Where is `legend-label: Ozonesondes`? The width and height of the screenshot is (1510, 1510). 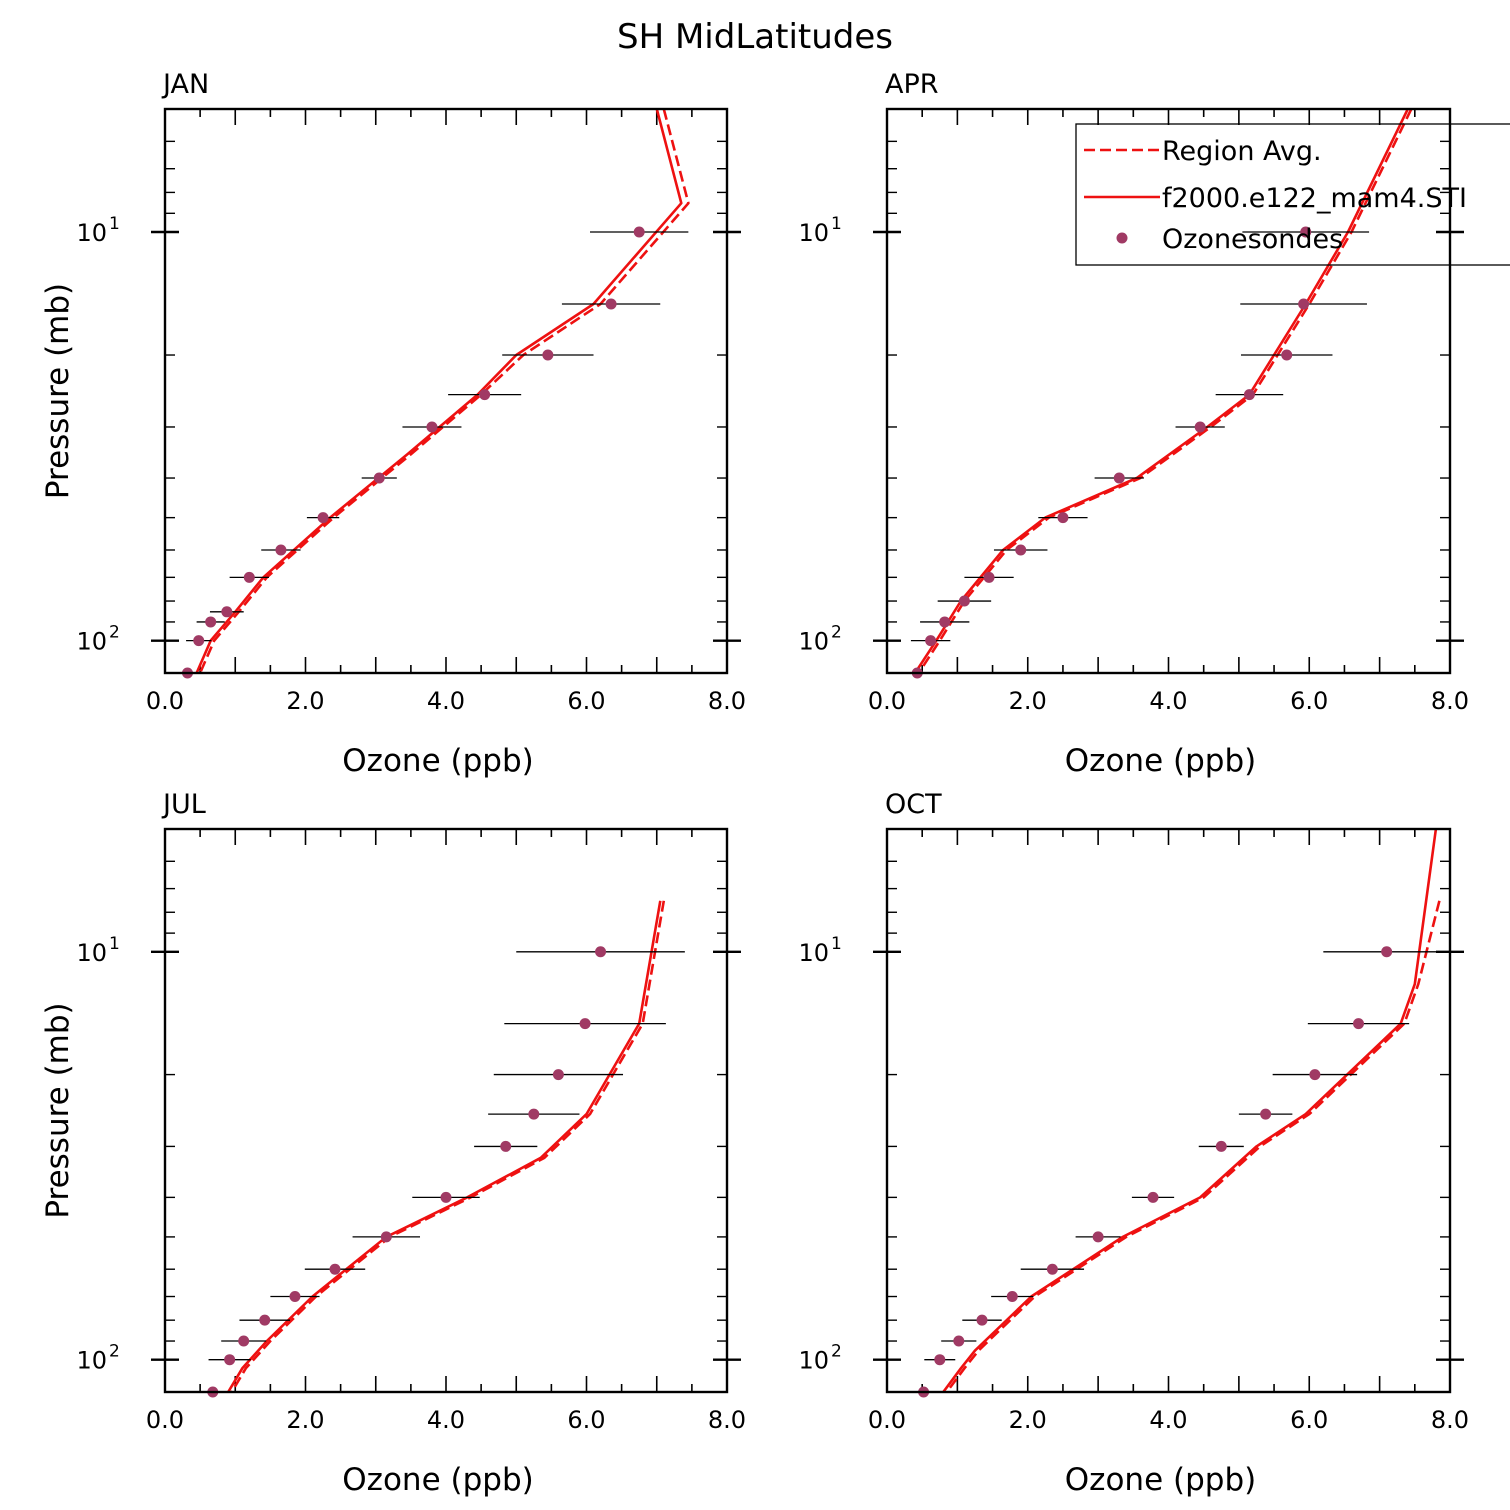
legend-label: Ozonesondes is located at coordinates (1252, 239).